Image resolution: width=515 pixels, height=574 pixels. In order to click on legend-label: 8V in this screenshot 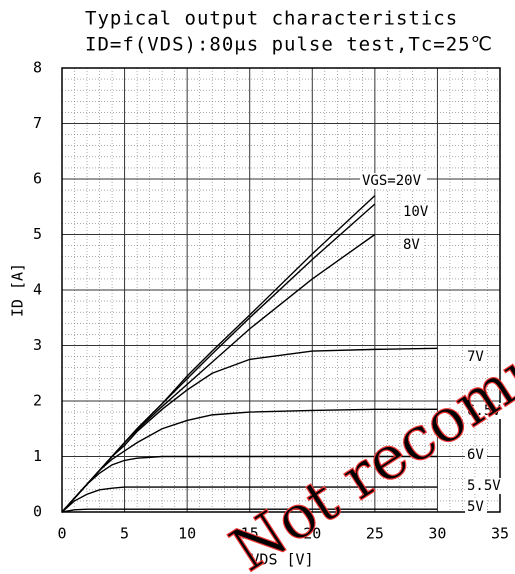, I will do `click(411, 245)`.